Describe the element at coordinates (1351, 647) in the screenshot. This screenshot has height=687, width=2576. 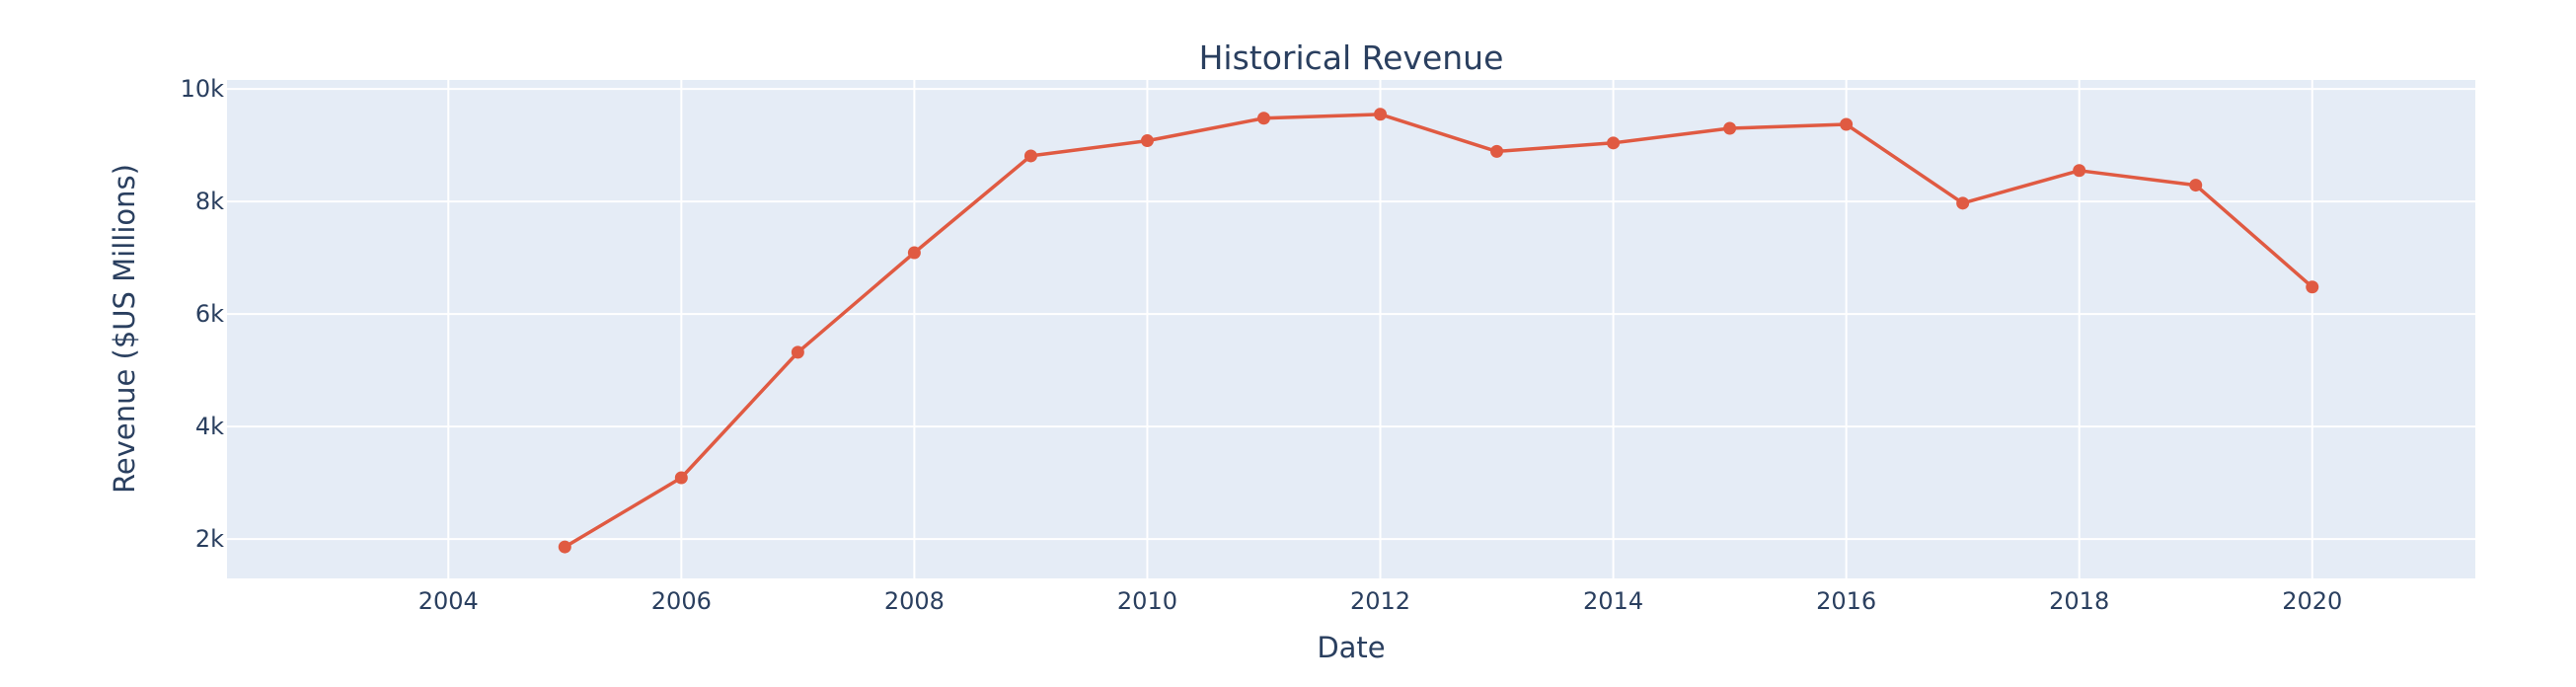
I see `x-axis-title: Date` at that location.